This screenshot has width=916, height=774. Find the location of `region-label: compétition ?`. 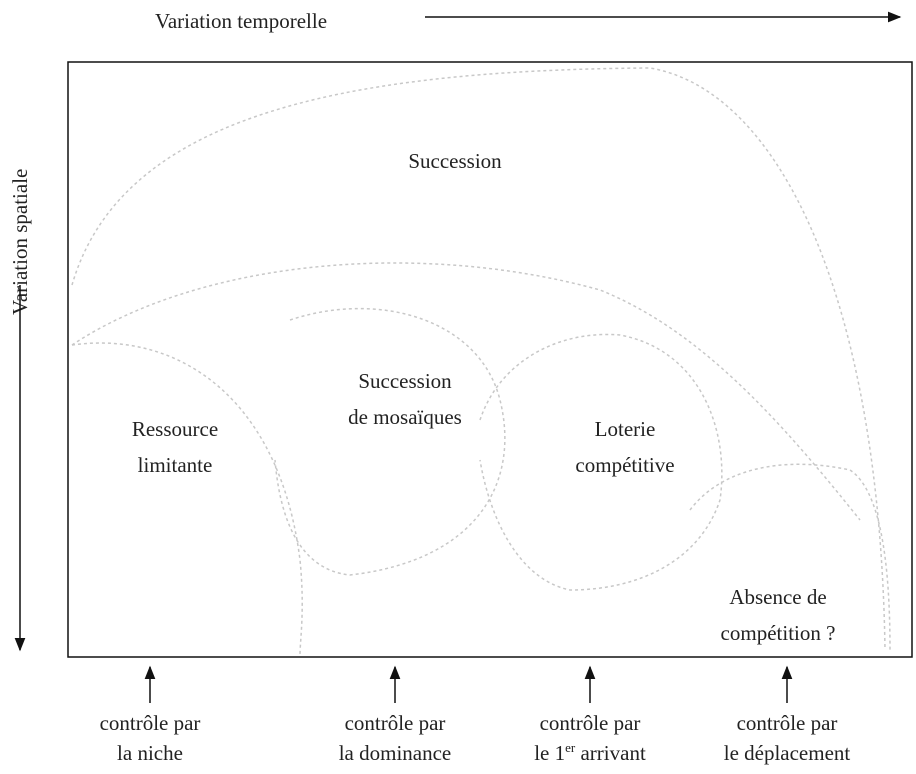

region-label: compétition ? is located at coordinates (778, 633).